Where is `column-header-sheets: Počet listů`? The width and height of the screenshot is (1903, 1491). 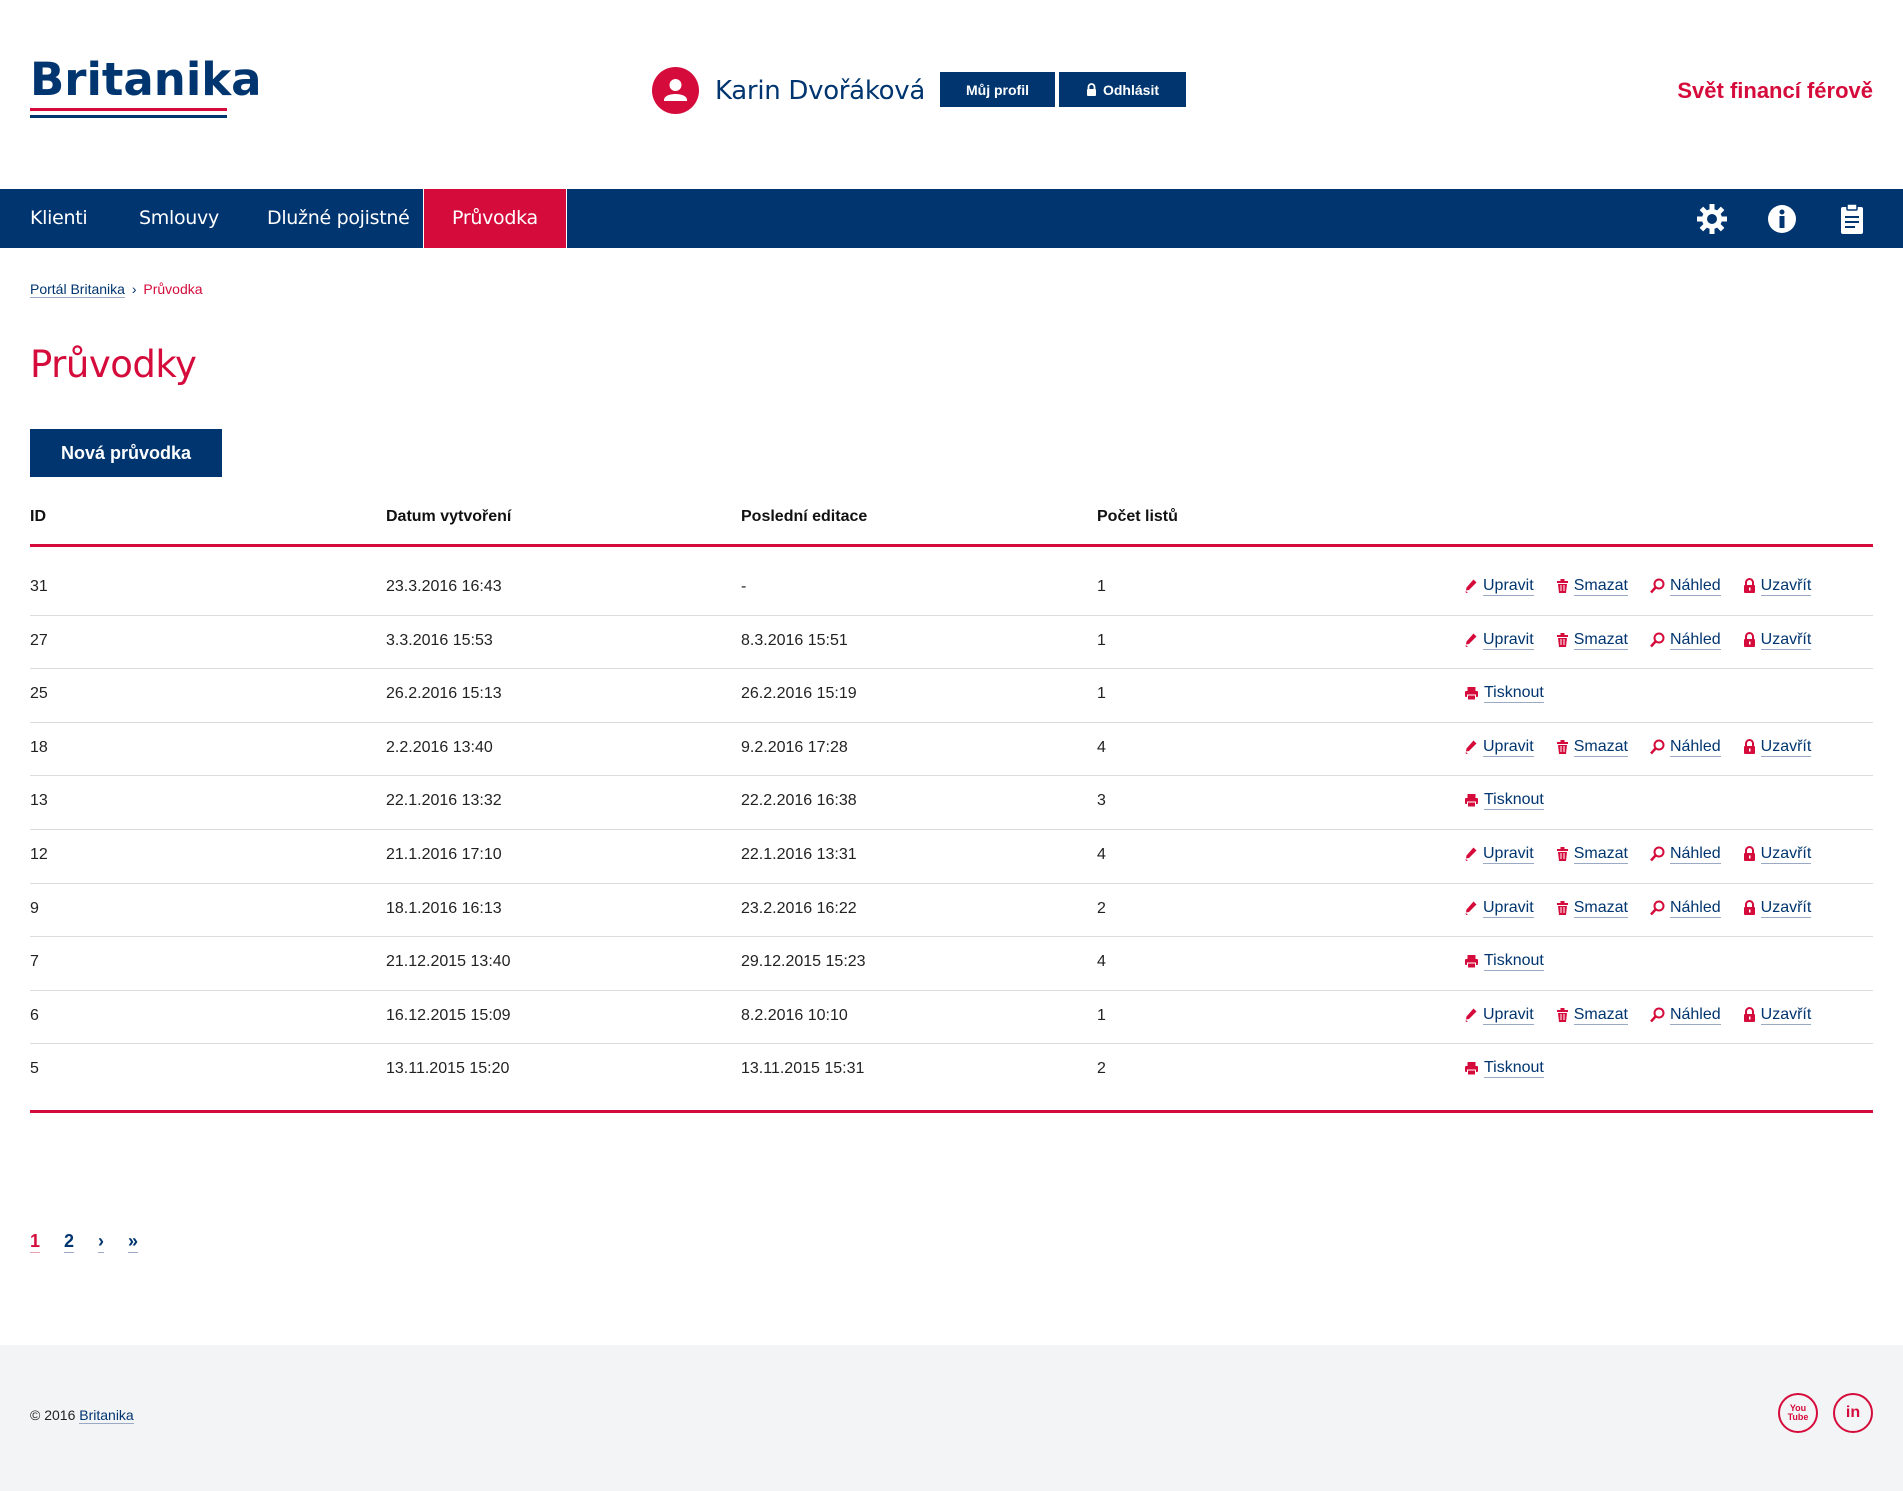
column-header-sheets: Počet listů is located at coordinates (1137, 516).